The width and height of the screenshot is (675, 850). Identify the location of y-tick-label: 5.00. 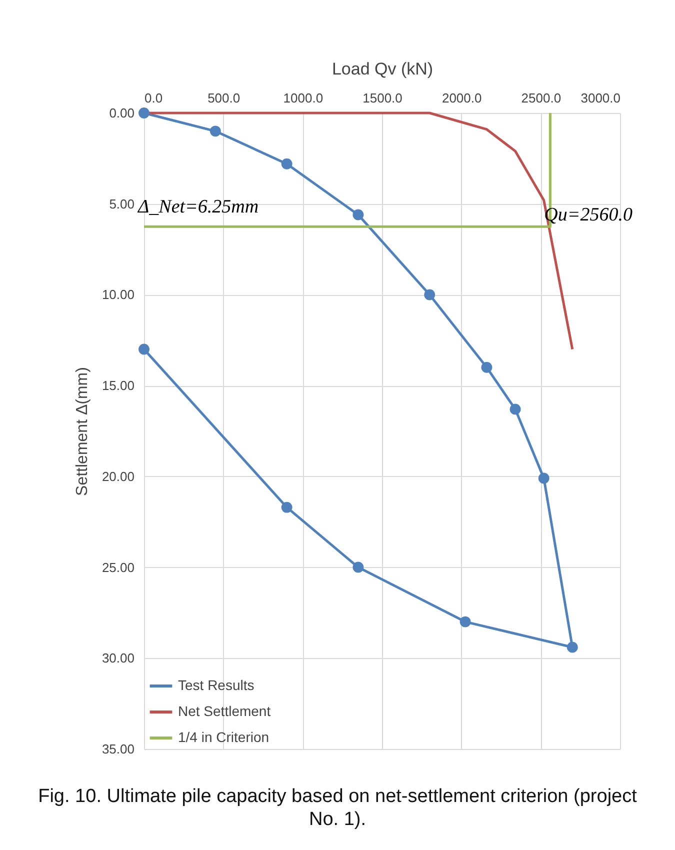
(121, 204).